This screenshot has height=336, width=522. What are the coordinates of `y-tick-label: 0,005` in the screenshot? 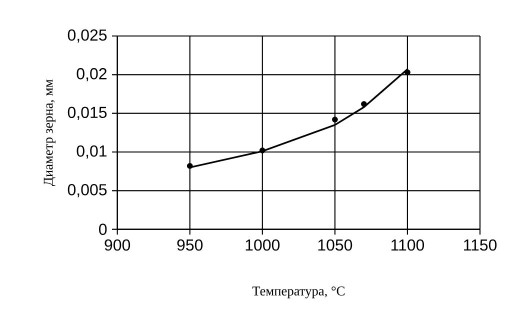 It's located at (87, 191).